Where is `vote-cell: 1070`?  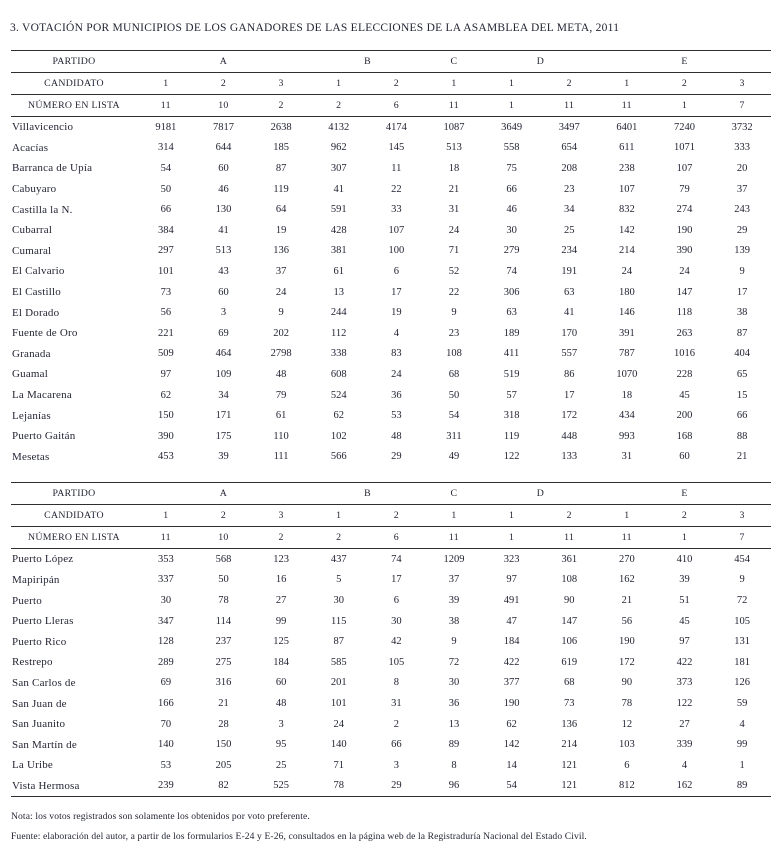
vote-cell: 1070 is located at coordinates (627, 374).